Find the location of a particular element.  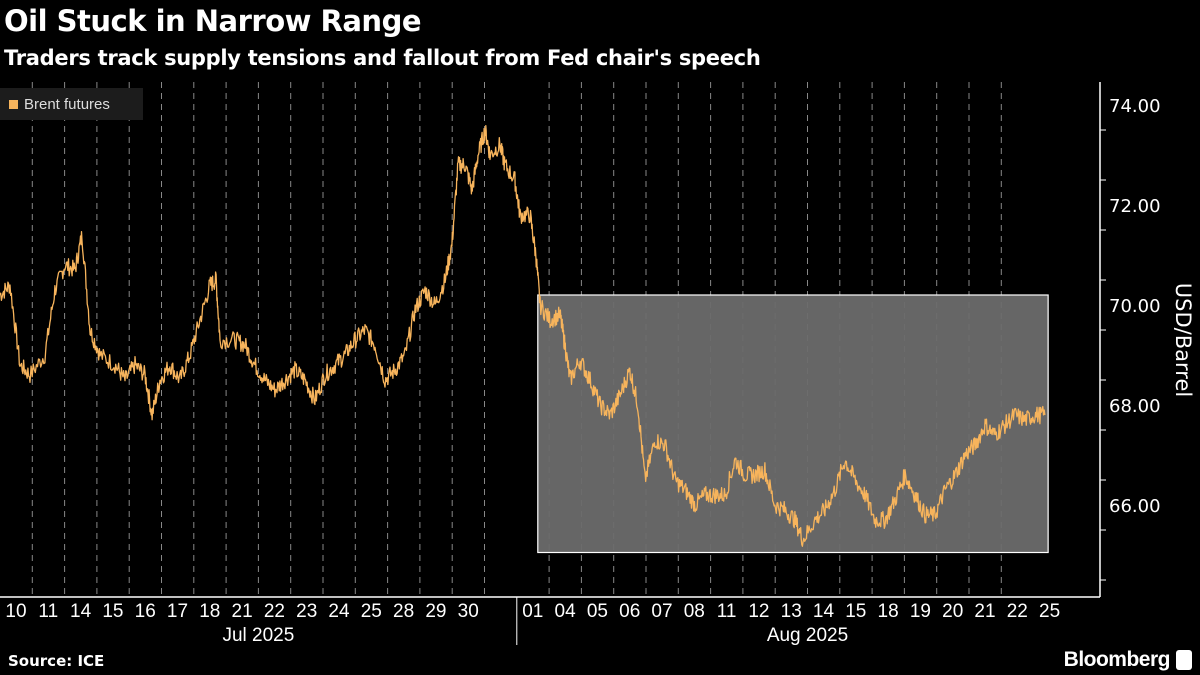

y-tick-label: 72.00 is located at coordinates (1135, 206).